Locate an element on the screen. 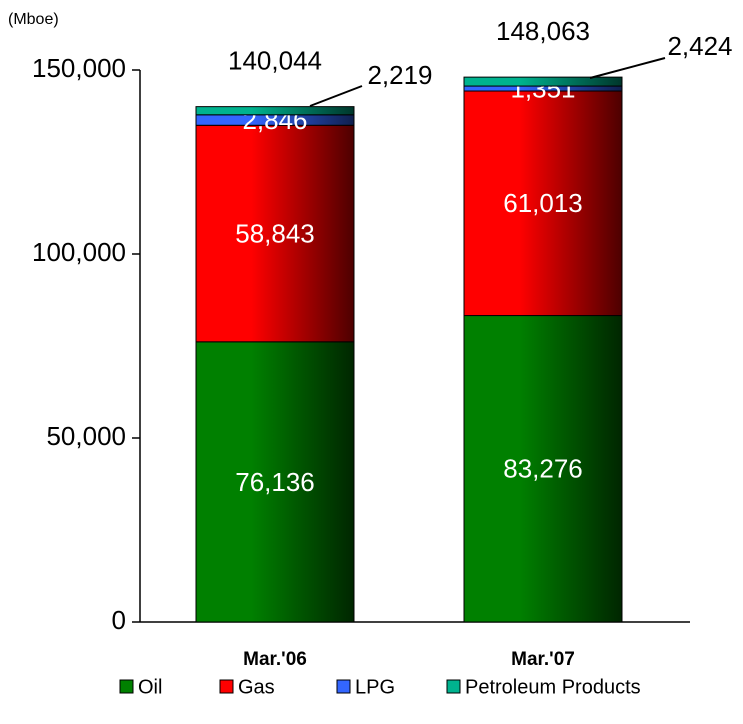 Image resolution: width=743 pixels, height=724 pixels. value-label: 61,013 is located at coordinates (543, 203).